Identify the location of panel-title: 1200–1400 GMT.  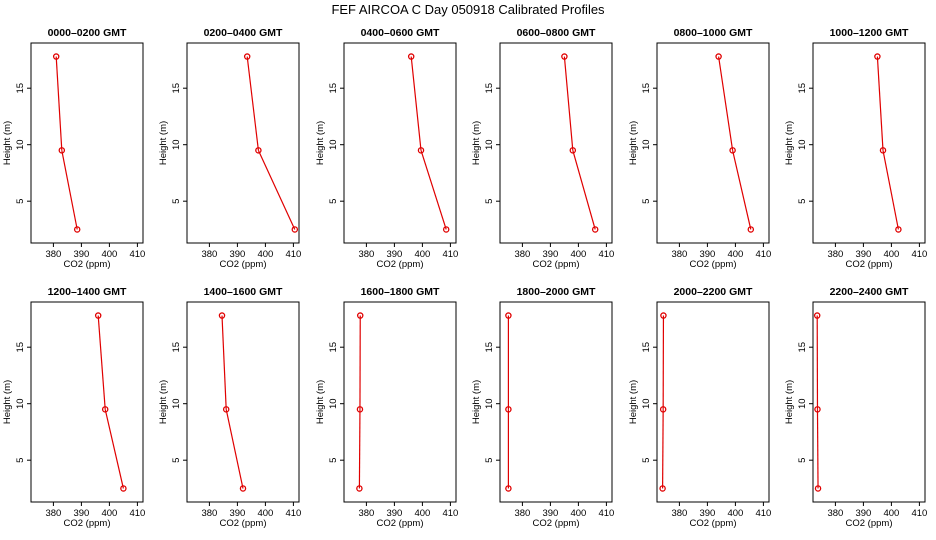
(87, 292).